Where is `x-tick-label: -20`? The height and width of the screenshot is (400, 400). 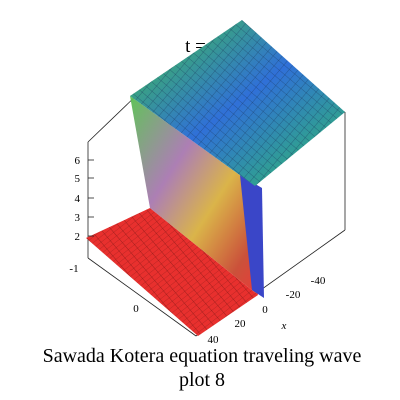
x-tick-label: -20 is located at coordinates (293, 295).